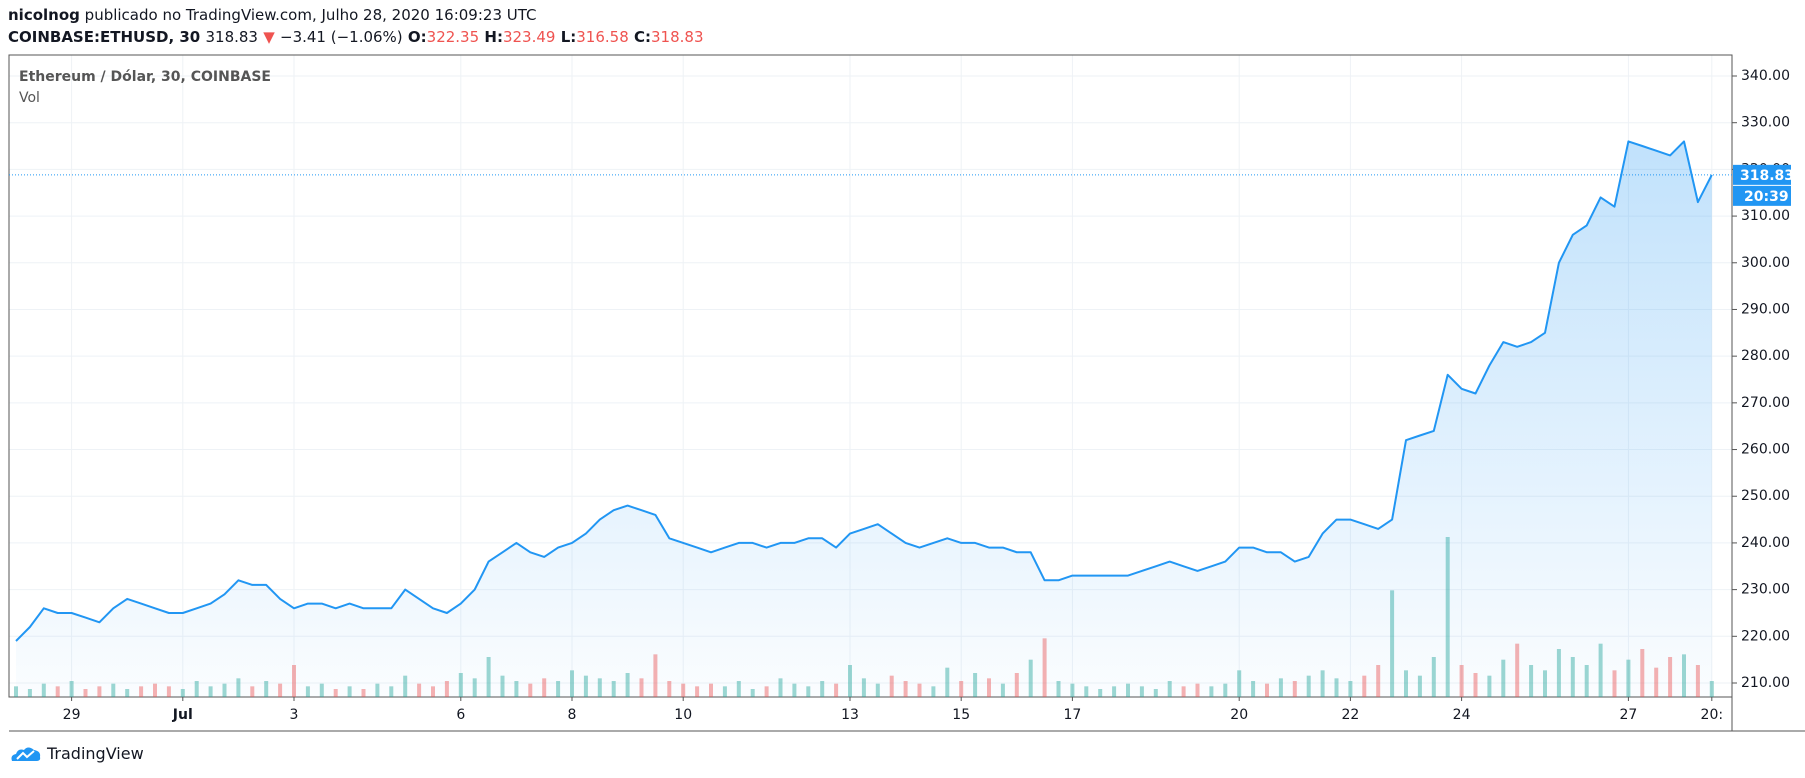 This screenshot has width=1805, height=778. I want to click on y-tick-label: 340.00, so click(1765, 76).